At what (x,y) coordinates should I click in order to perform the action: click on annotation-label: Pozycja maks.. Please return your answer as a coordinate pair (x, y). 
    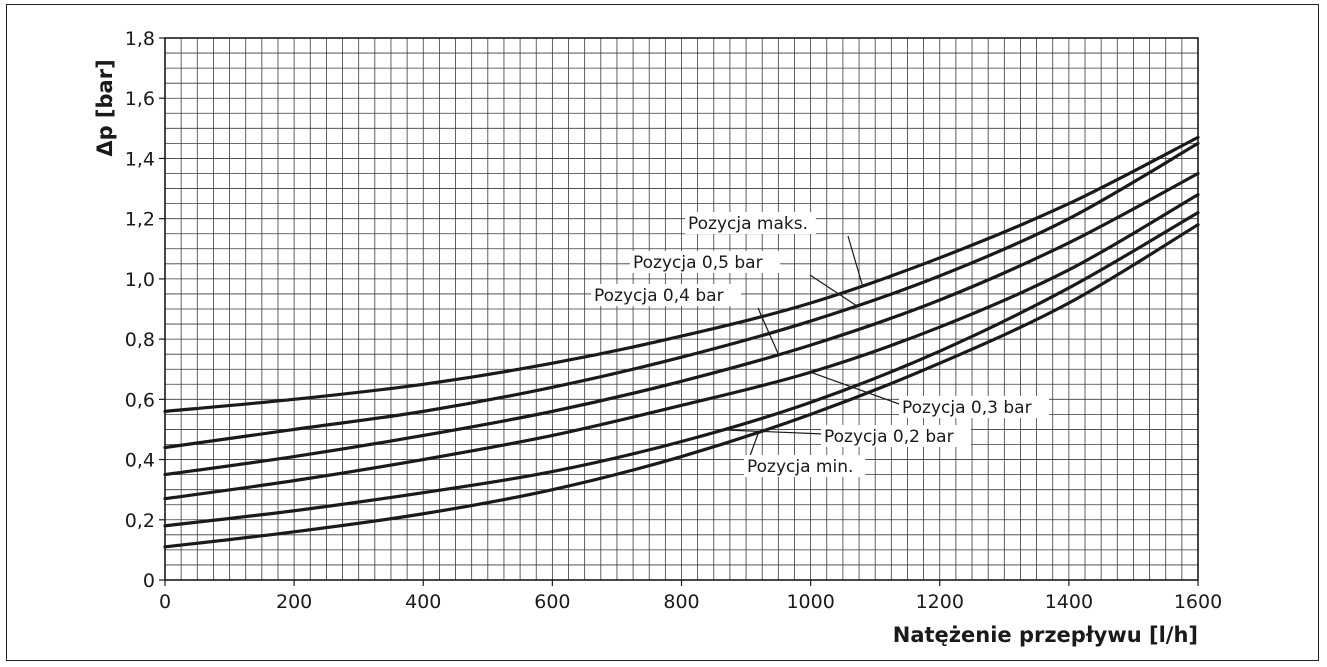
    Looking at the image, I should click on (748, 224).